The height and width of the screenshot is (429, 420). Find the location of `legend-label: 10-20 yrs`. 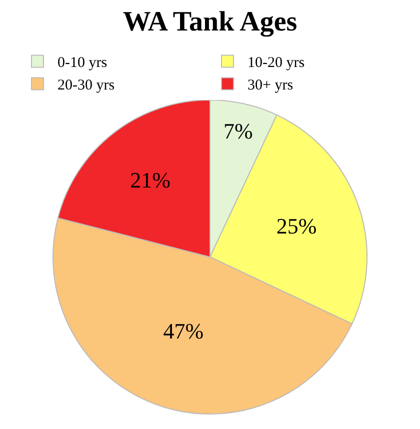

legend-label: 10-20 yrs is located at coordinates (276, 63).